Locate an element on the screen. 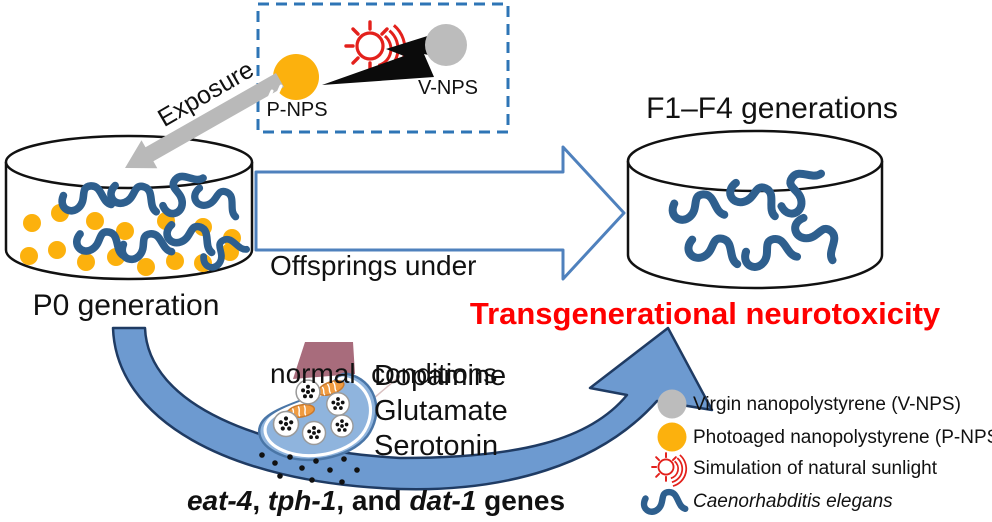 The image size is (992, 522). exposure-arrow is located at coordinates (204, 121).